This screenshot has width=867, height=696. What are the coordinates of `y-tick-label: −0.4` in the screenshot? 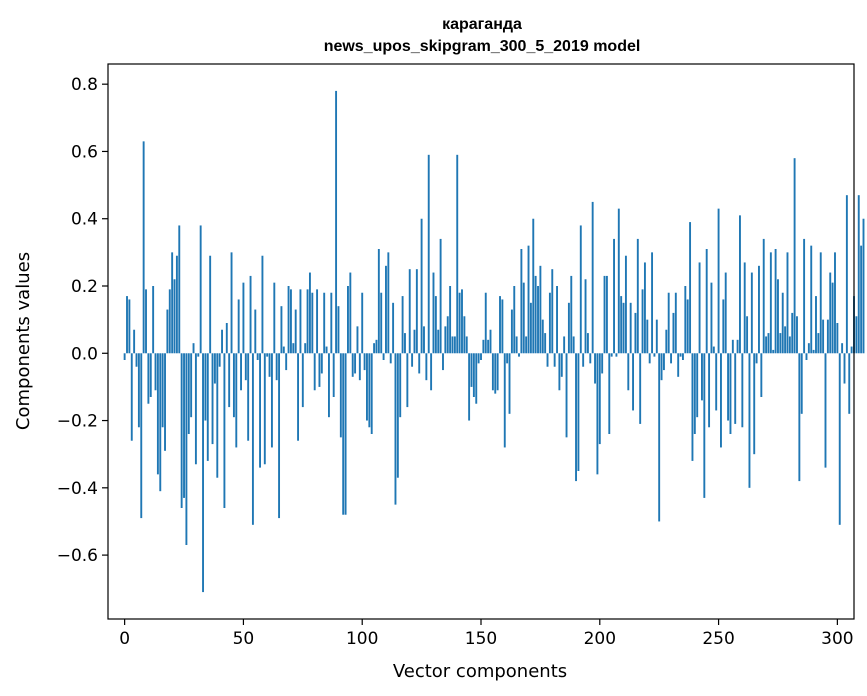 It's located at (77, 489).